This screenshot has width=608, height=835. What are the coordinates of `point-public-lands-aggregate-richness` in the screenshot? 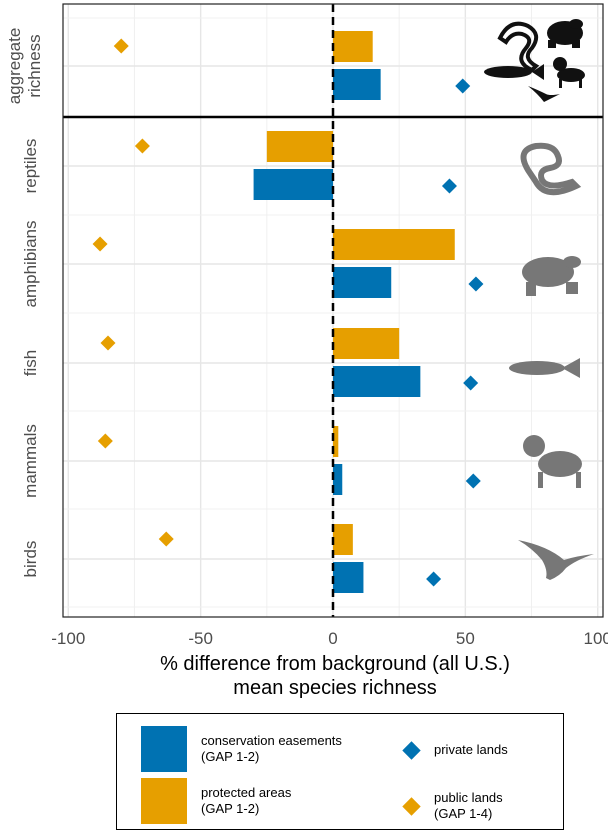 It's located at (121, 46).